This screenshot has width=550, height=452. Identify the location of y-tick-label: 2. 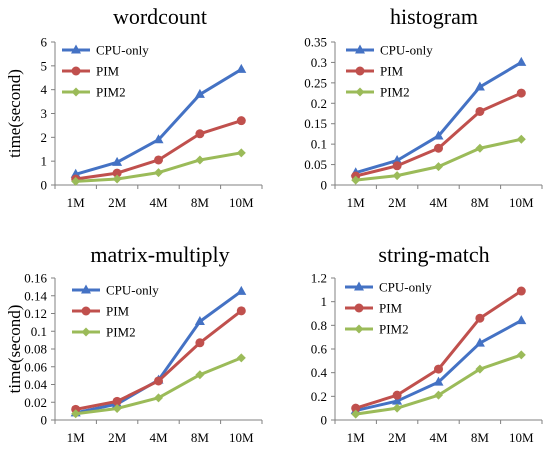
(44, 137).